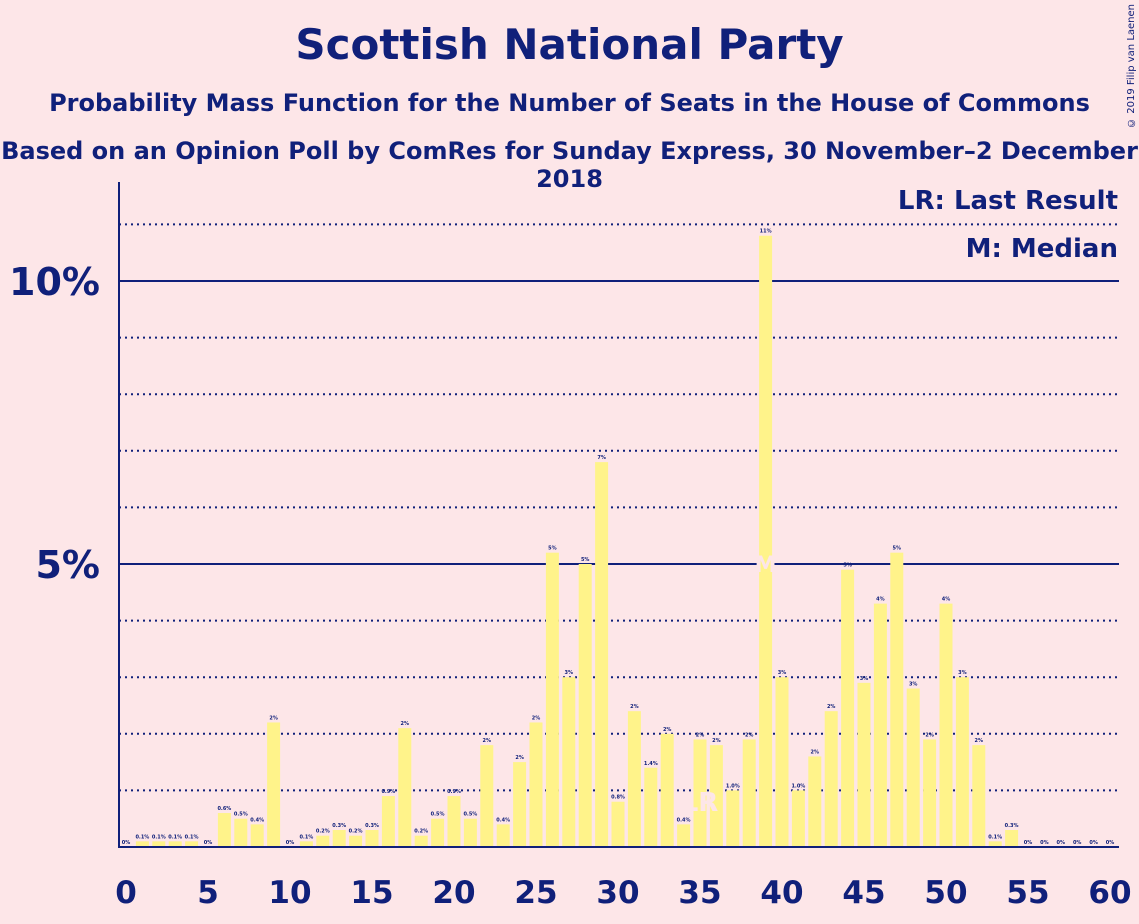  I want to click on bar-label-seat-36: 2%, so click(716, 741).